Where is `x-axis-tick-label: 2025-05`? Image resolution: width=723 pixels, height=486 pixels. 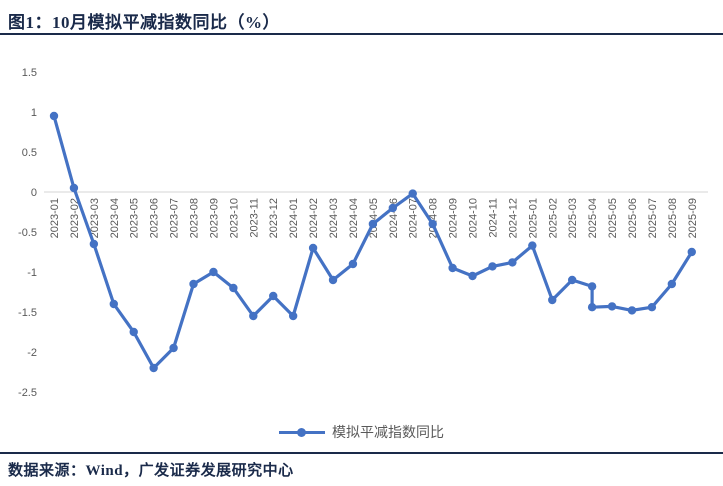 x-axis-tick-label: 2025-05 is located at coordinates (613, 218).